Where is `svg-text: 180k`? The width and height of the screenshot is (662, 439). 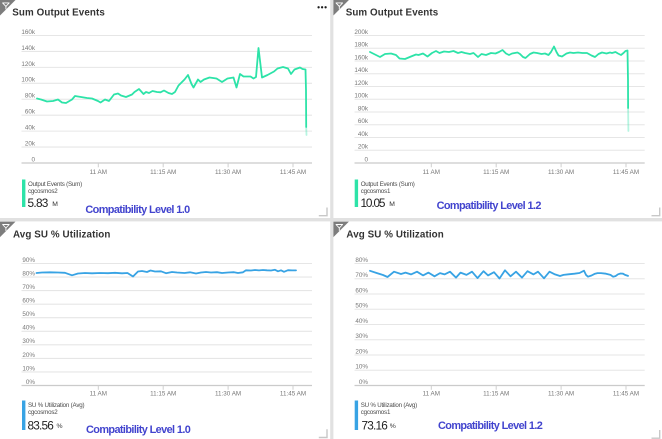 svg-text: 180k is located at coordinates (361, 45).